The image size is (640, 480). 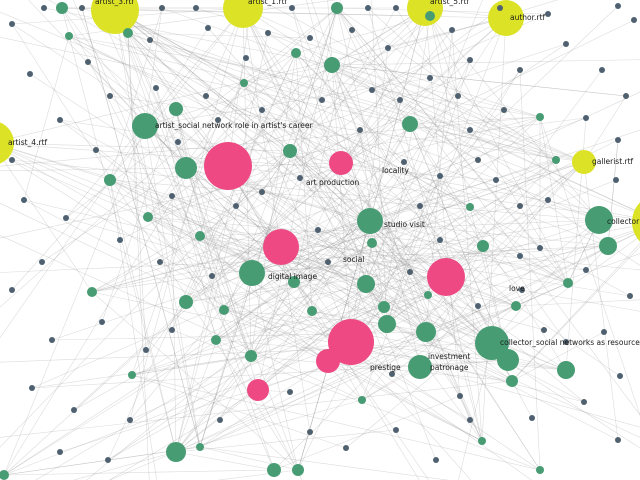 I want to click on concept-node-c-ah, so click(x=132, y=375).